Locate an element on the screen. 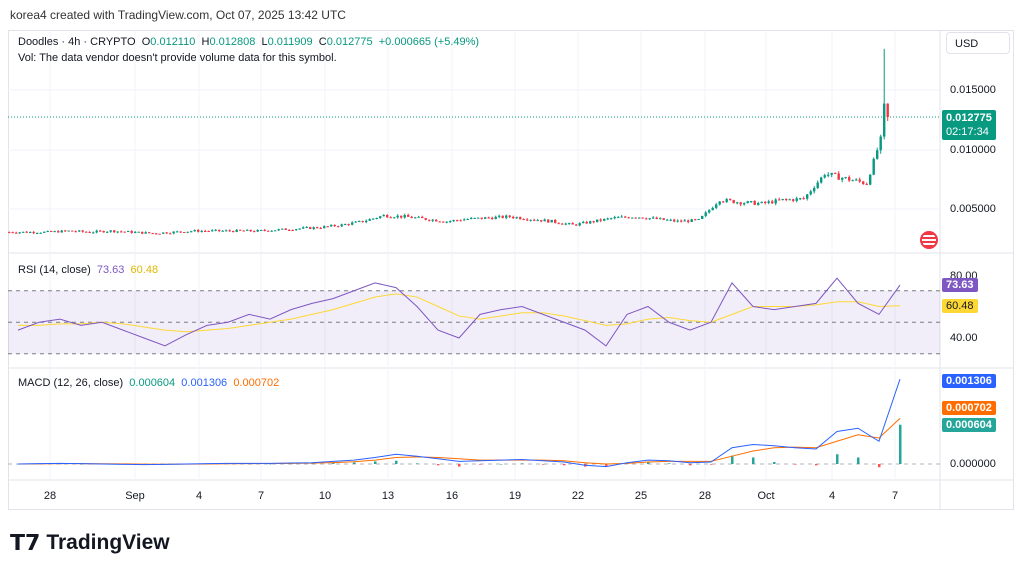  high-label: H is located at coordinates (205, 42).